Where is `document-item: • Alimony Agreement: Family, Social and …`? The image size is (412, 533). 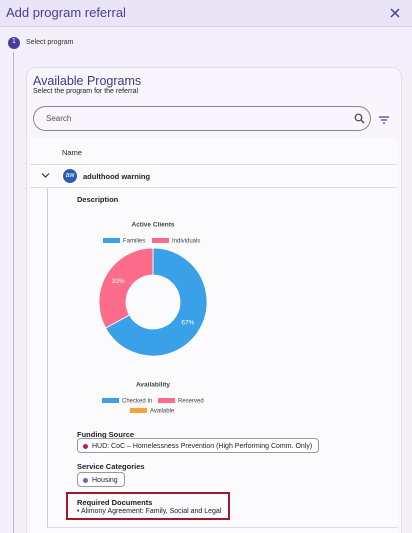
document-item: • Alimony Agreement: Family, Social and … is located at coordinates (149, 511).